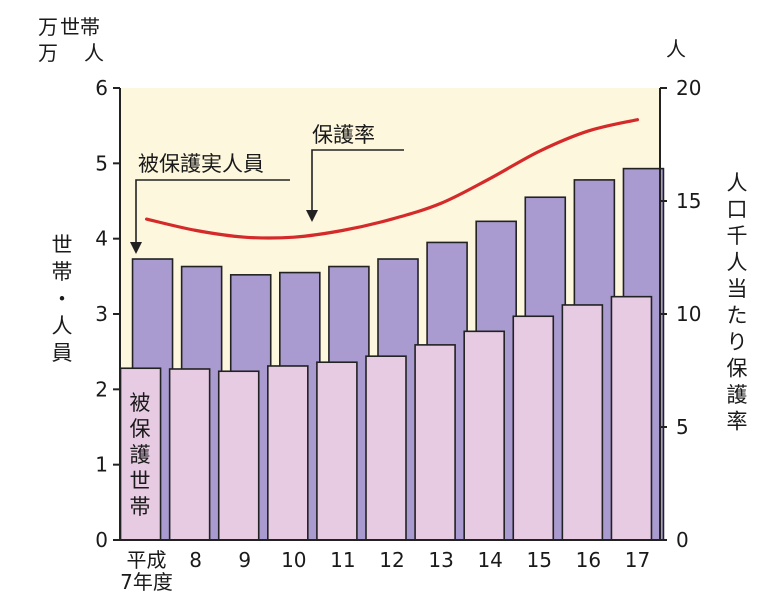  I want to click on right-tick-label: 15, so click(688, 201).